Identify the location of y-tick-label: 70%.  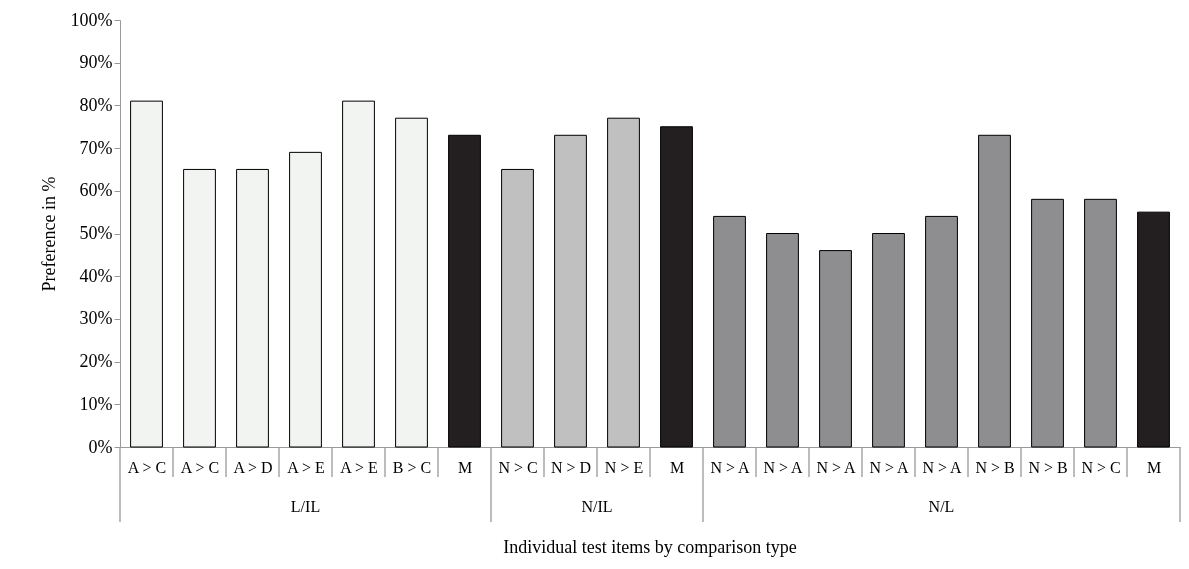
(96, 147).